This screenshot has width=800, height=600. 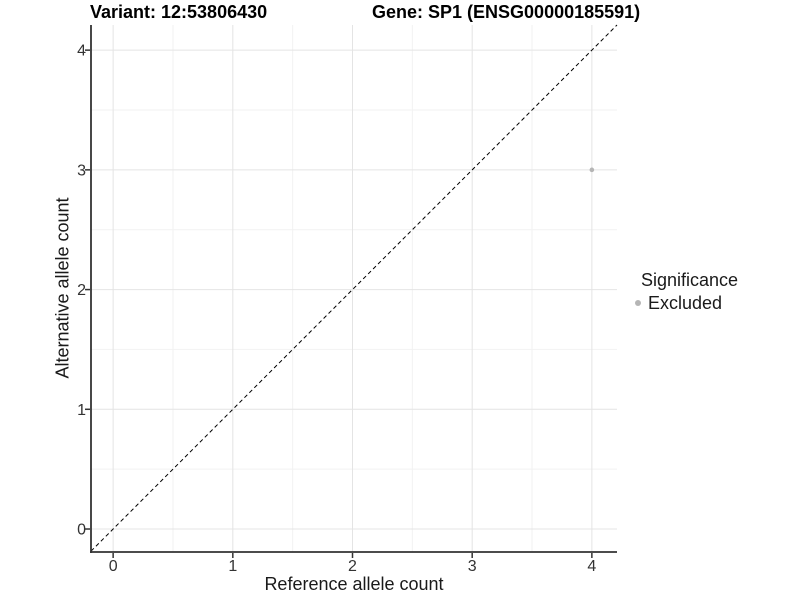 What do you see at coordinates (232, 566) in the screenshot?
I see `x-tick-label: 1` at bounding box center [232, 566].